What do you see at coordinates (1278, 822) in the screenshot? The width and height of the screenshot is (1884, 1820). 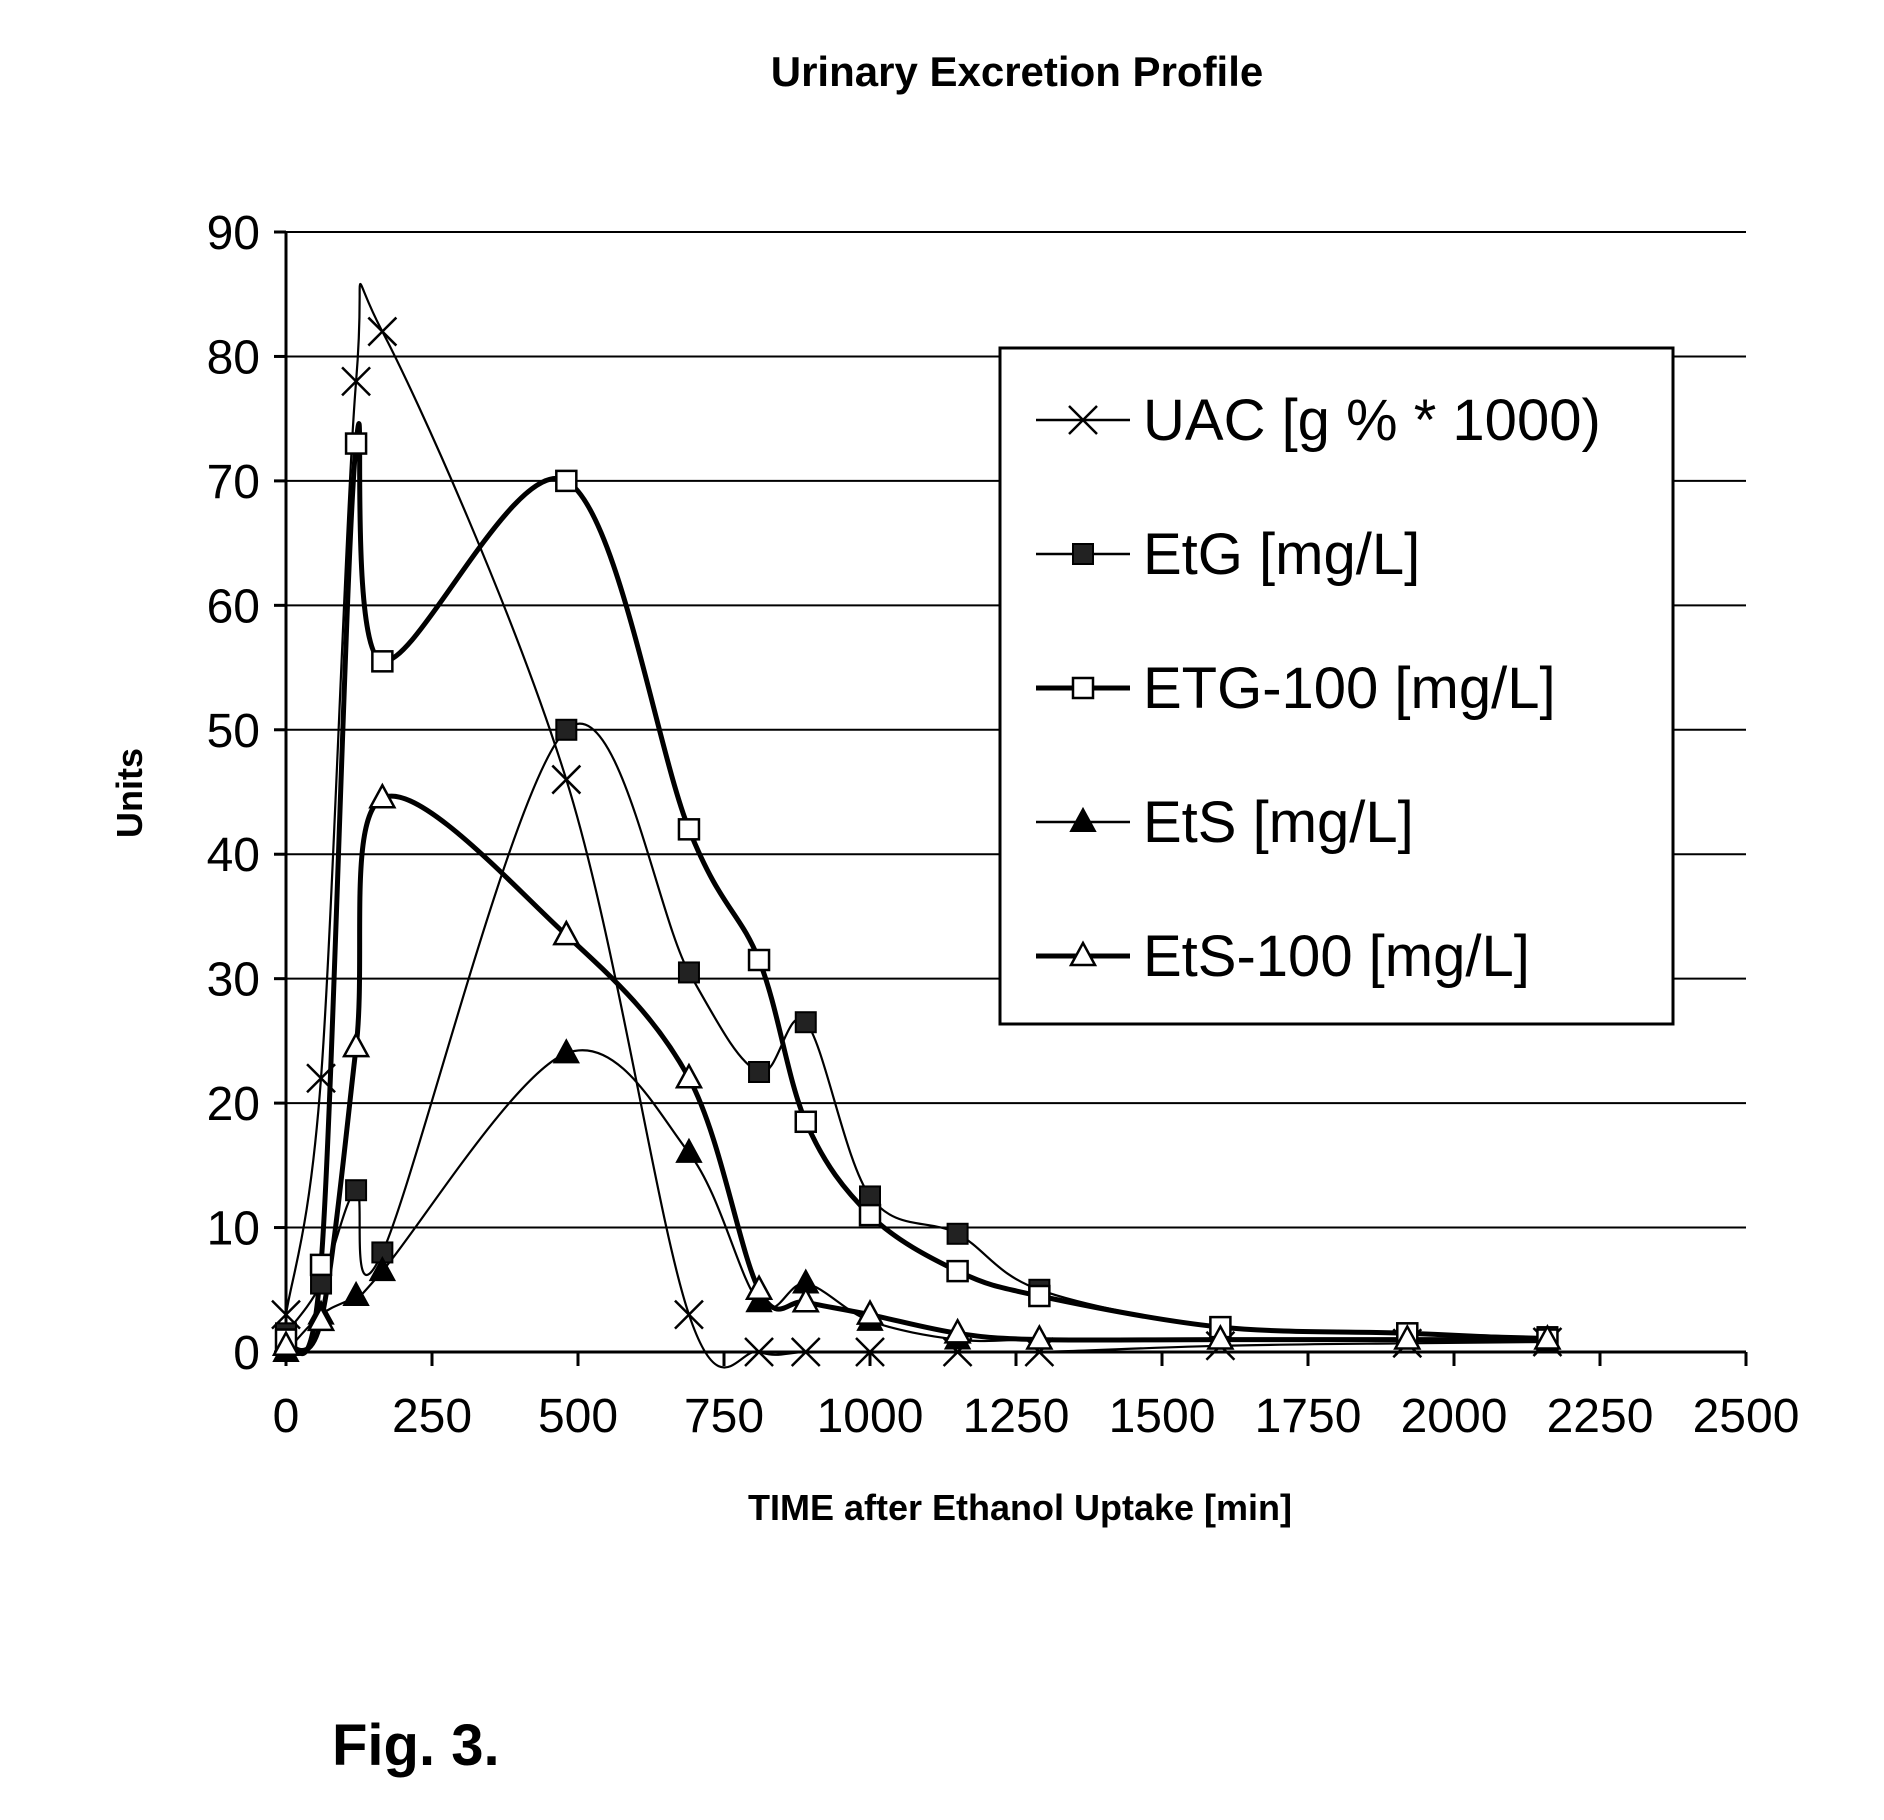 I see `legend-label-3: EtS [mg/L]` at bounding box center [1278, 822].